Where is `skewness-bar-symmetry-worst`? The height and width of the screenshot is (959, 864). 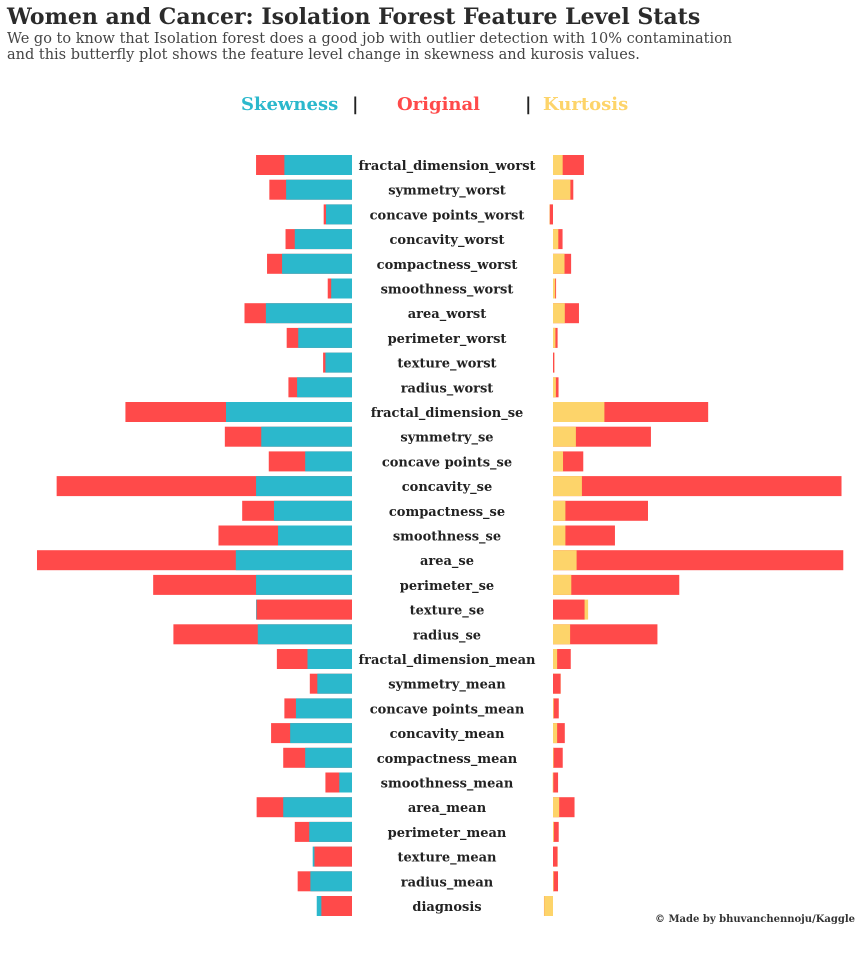 skewness-bar-symmetry-worst is located at coordinates (319, 189).